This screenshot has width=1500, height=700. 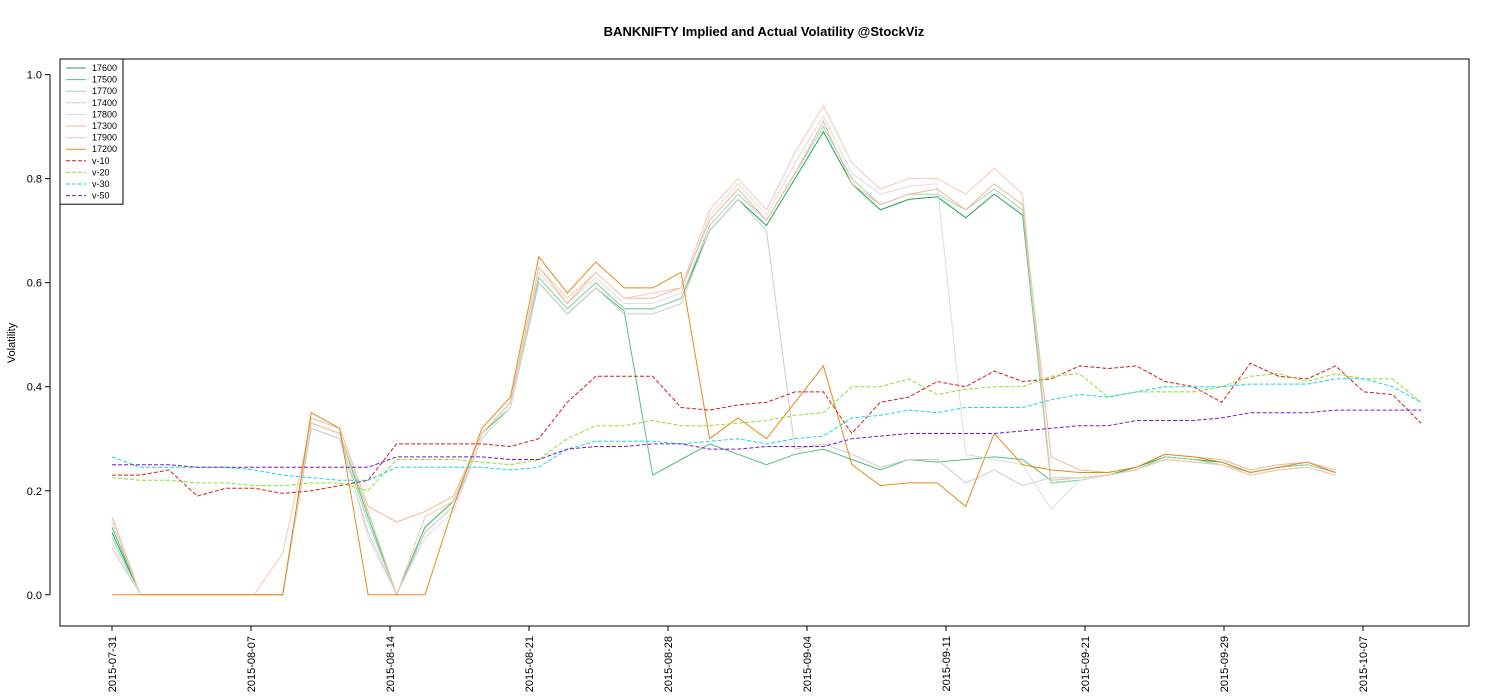 What do you see at coordinates (104, 91) in the screenshot?
I see `legend-label-17700: 17700` at bounding box center [104, 91].